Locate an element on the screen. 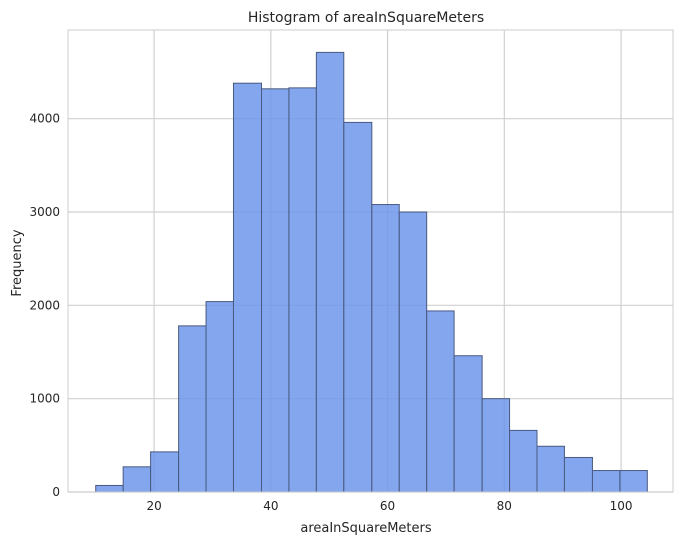  chart-title: Histogram of areaInSquareMeters is located at coordinates (366, 18).